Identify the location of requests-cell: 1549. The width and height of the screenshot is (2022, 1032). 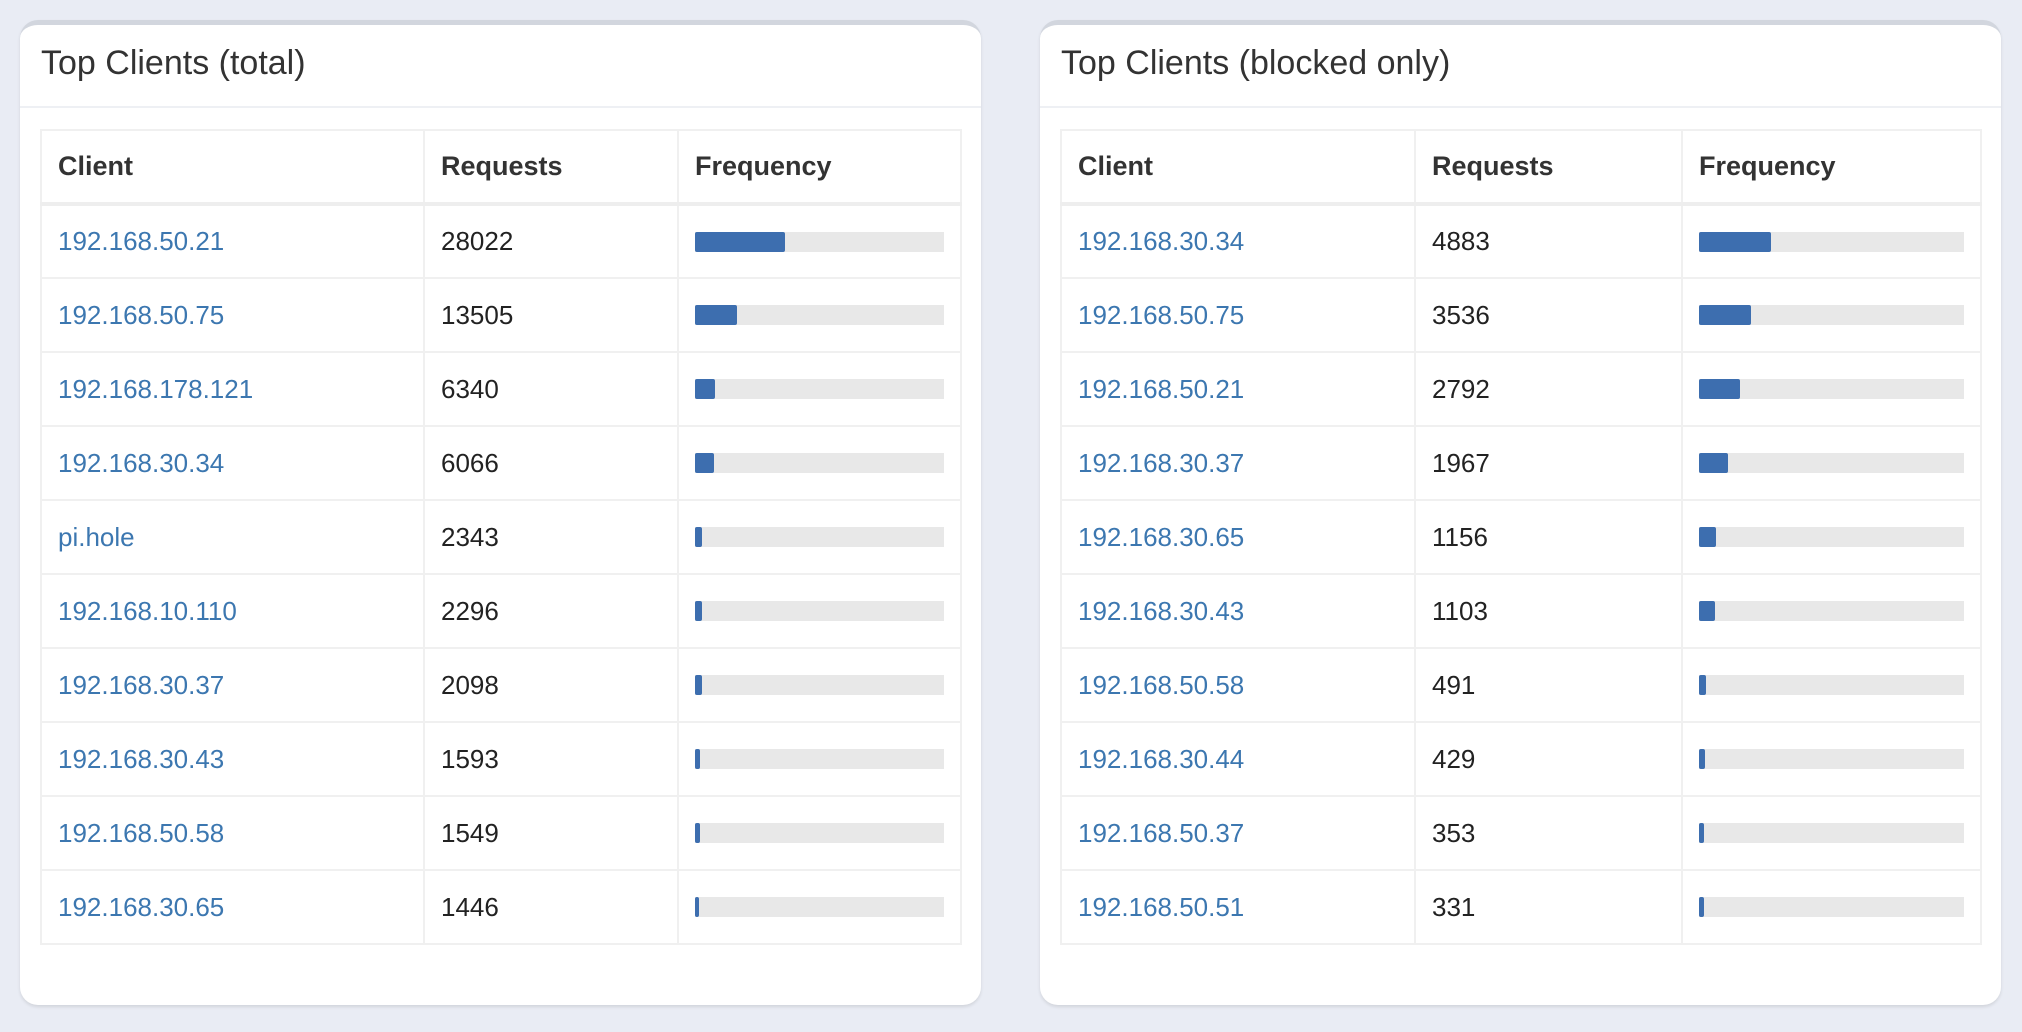
(551, 833).